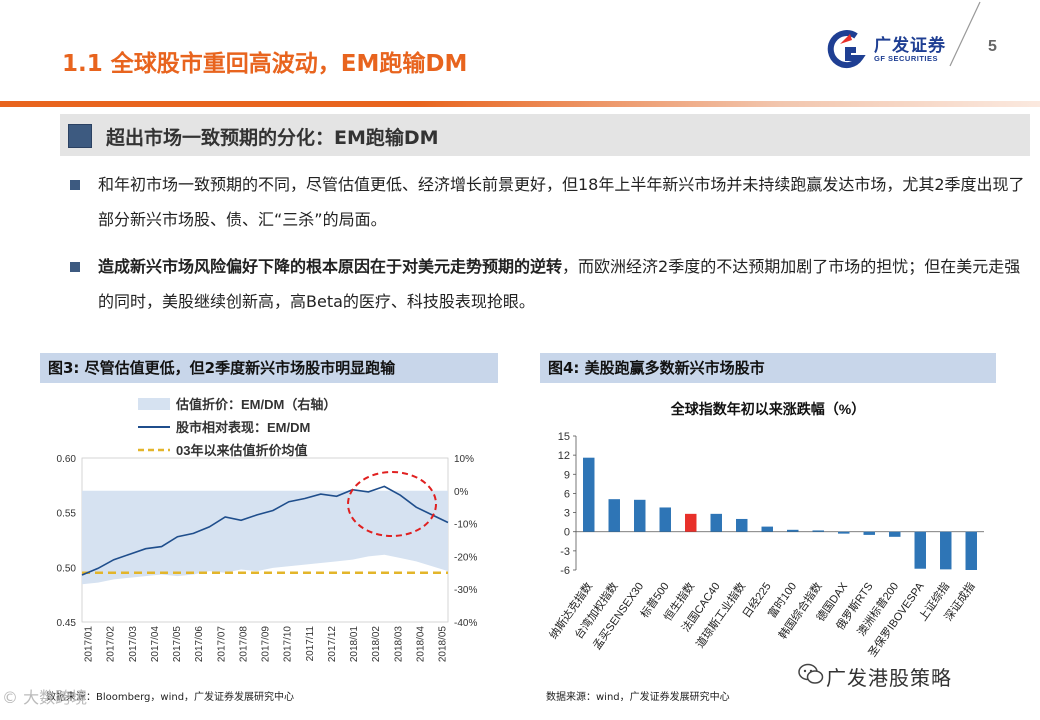 This screenshot has width=1040, height=720. What do you see at coordinates (269, 368) in the screenshot?
I see `figure-3-caption: 图3: 尽管估值更低，但2季度新兴市场股市明显跑输` at bounding box center [269, 368].